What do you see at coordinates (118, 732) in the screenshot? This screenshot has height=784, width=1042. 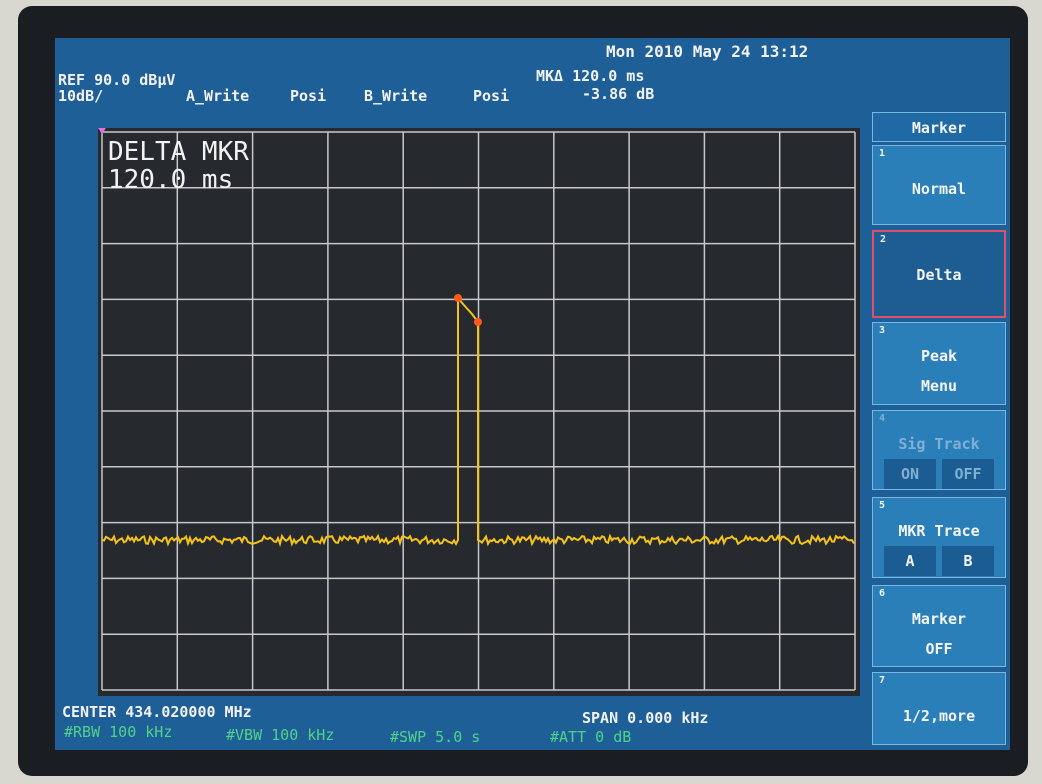 I see `rbw: #RBW 100 kHz` at bounding box center [118, 732].